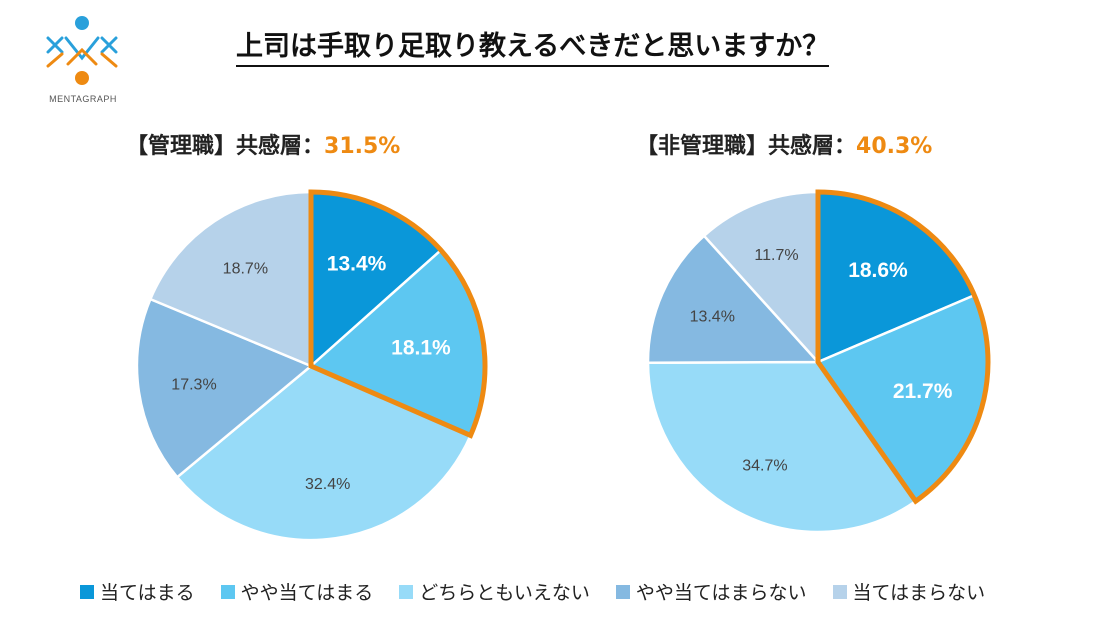 The height and width of the screenshot is (622, 1119). Describe the element at coordinates (894, 146) in the screenshot. I see `subtitle-percent: 40.3%` at that location.